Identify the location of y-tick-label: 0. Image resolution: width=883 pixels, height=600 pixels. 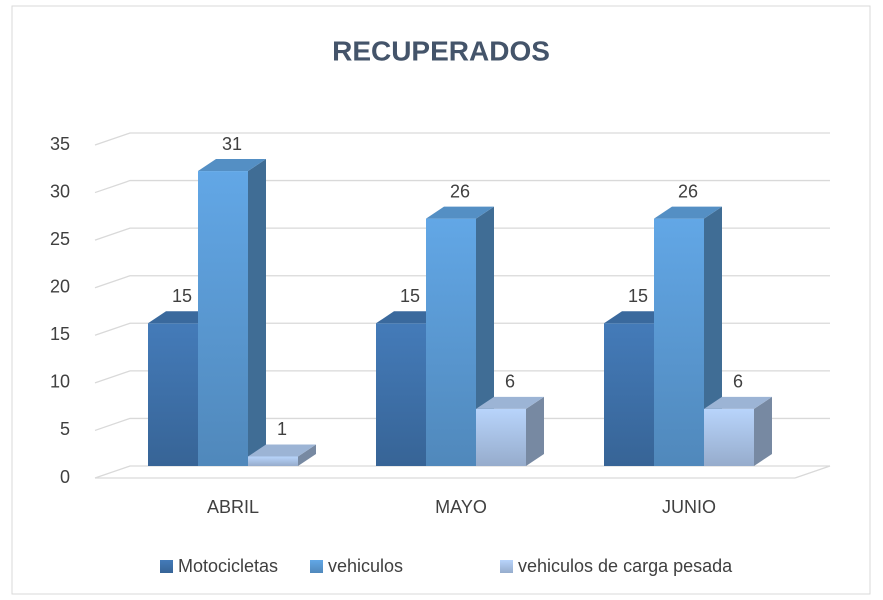
(65, 477).